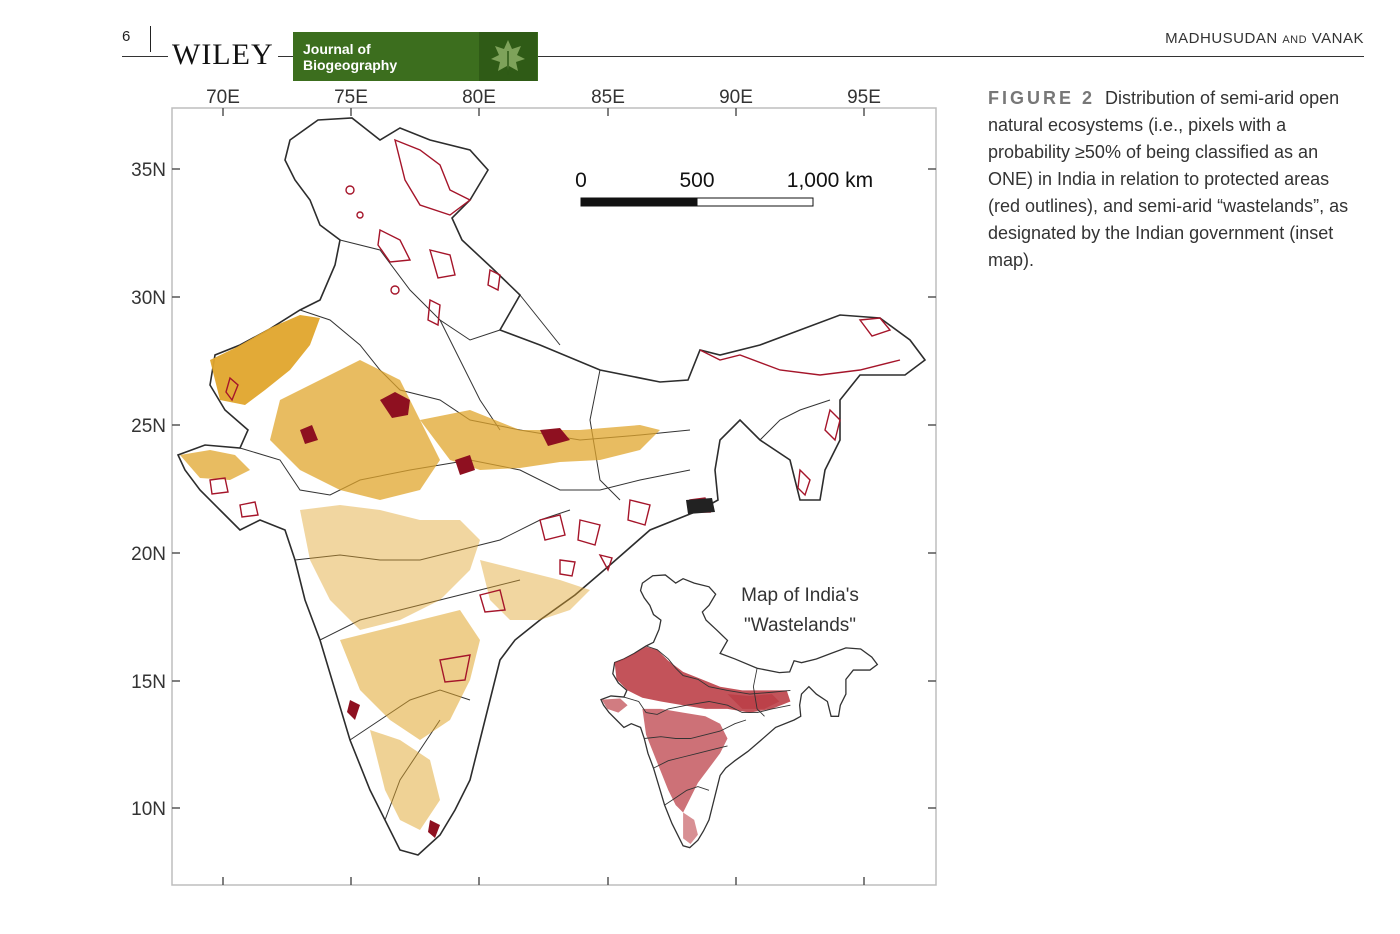 This screenshot has height=934, width=1400. I want to click on protected-areas-filled, so click(507, 615).